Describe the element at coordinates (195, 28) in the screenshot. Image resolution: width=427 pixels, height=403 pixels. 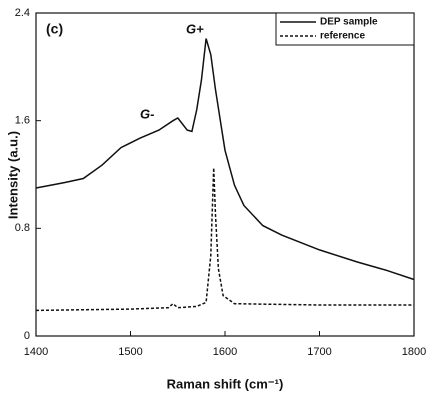
I see `annotation: G+` at that location.